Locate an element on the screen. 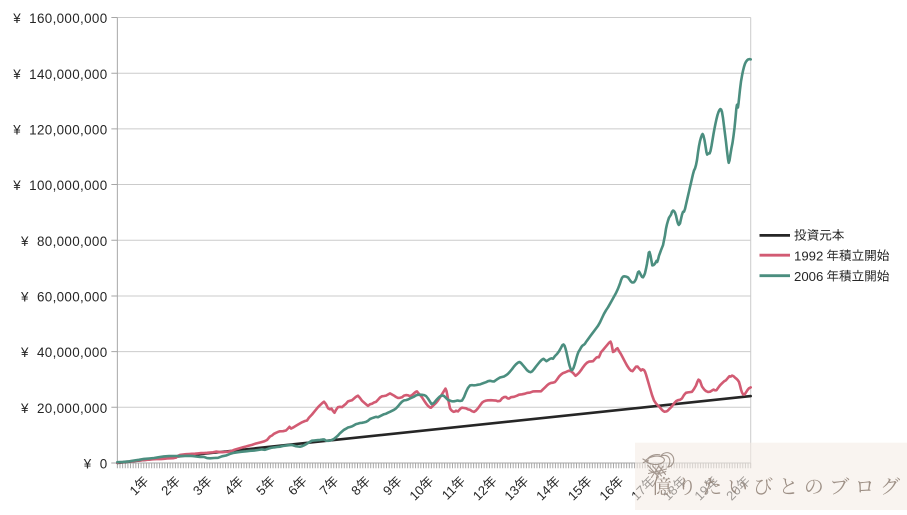 This screenshot has width=907, height=515. svg-text: ¥ 40,000,000 is located at coordinates (63, 352).